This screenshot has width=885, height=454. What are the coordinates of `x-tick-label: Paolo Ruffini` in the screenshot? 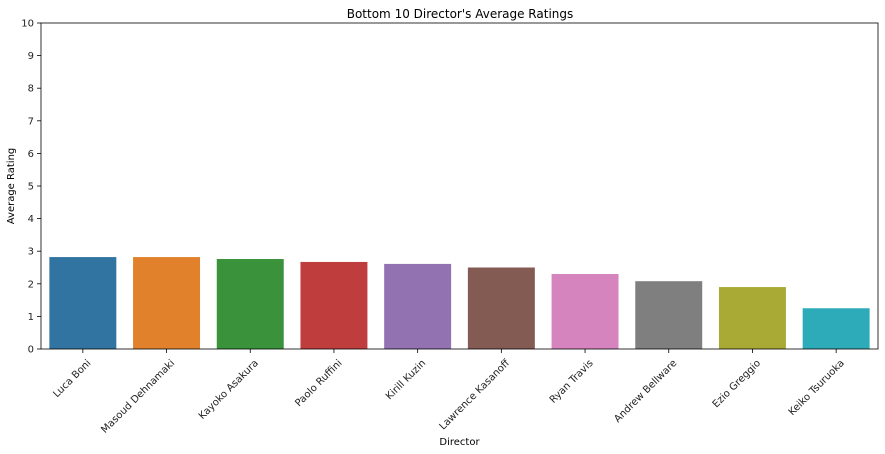 It's located at (318, 383).